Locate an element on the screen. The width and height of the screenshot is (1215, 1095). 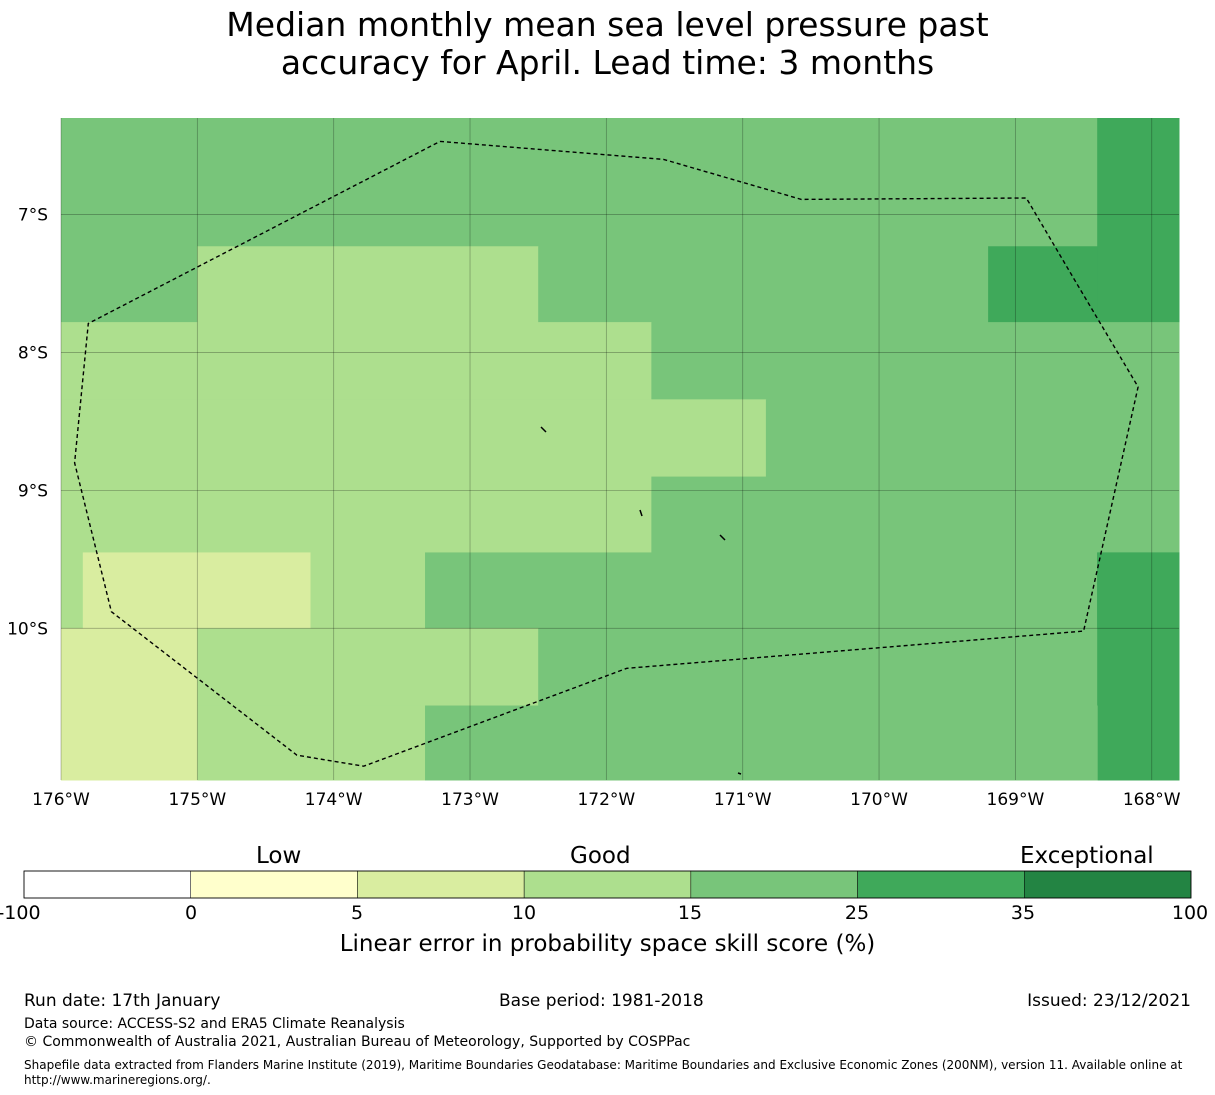
longitude-label: 171°W is located at coordinates (743, 800).